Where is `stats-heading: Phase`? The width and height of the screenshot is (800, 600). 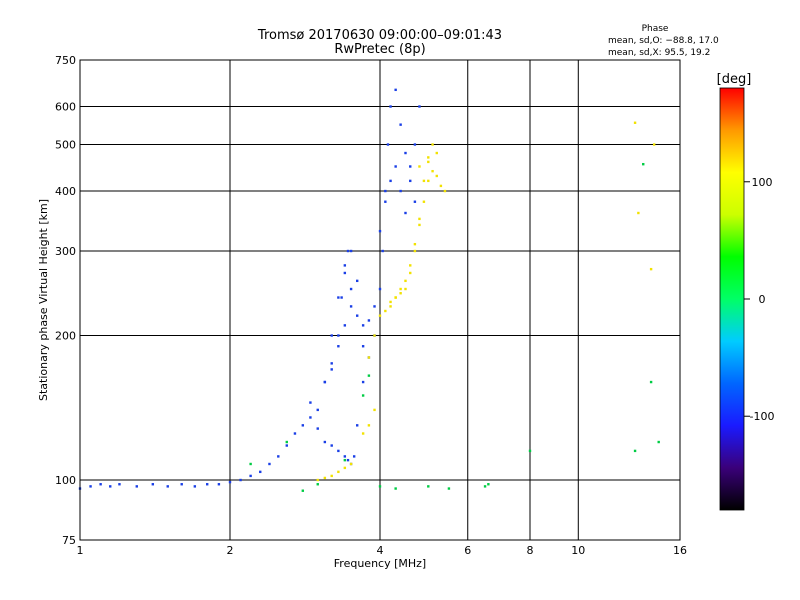 stats-heading: Phase is located at coordinates (655, 29).